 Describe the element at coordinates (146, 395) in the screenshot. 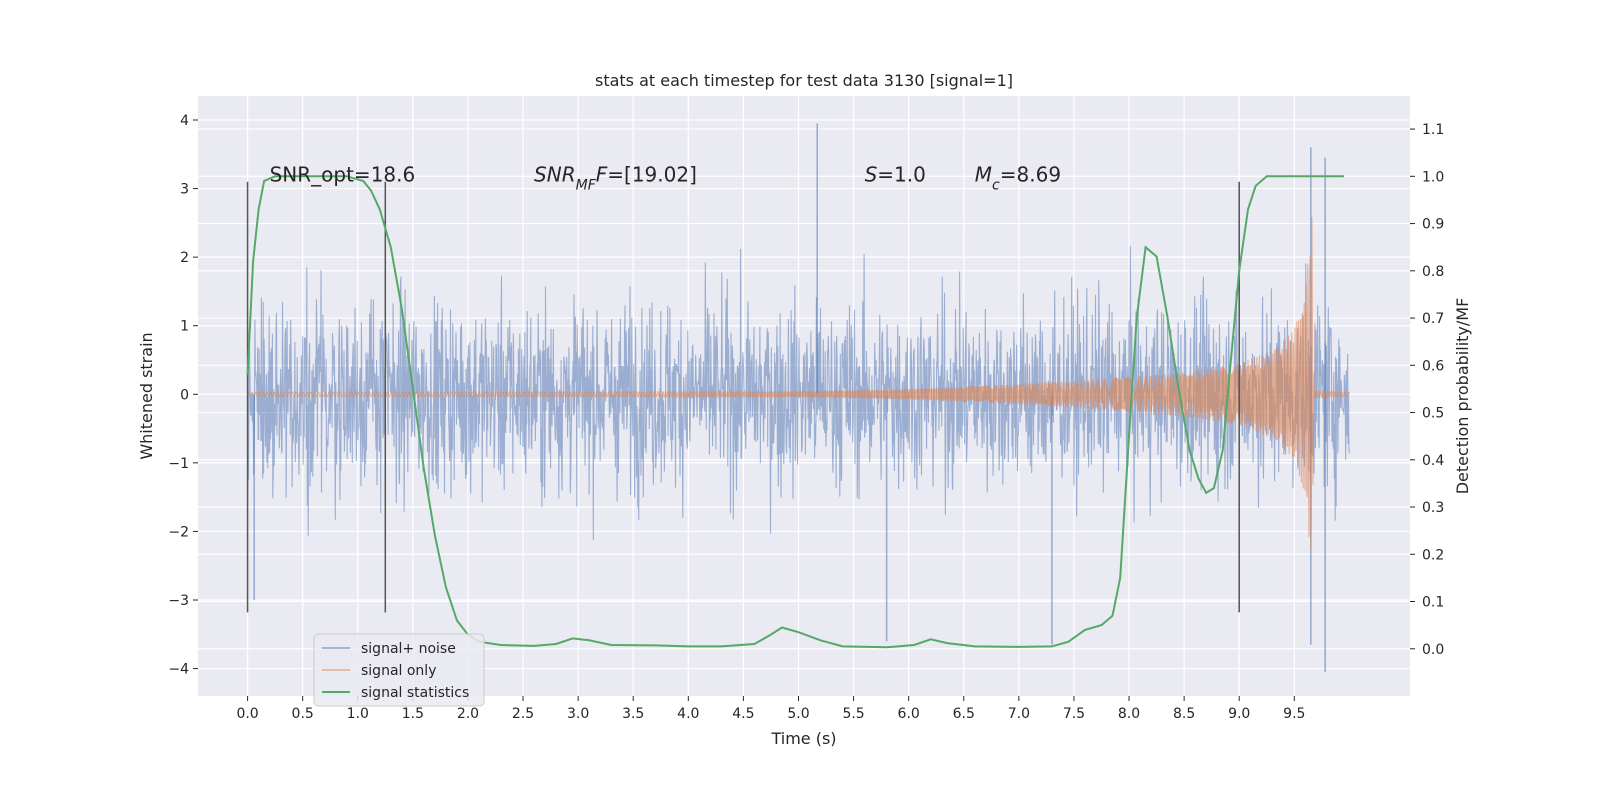

I see `y-axis-label: Whitened strain` at that location.